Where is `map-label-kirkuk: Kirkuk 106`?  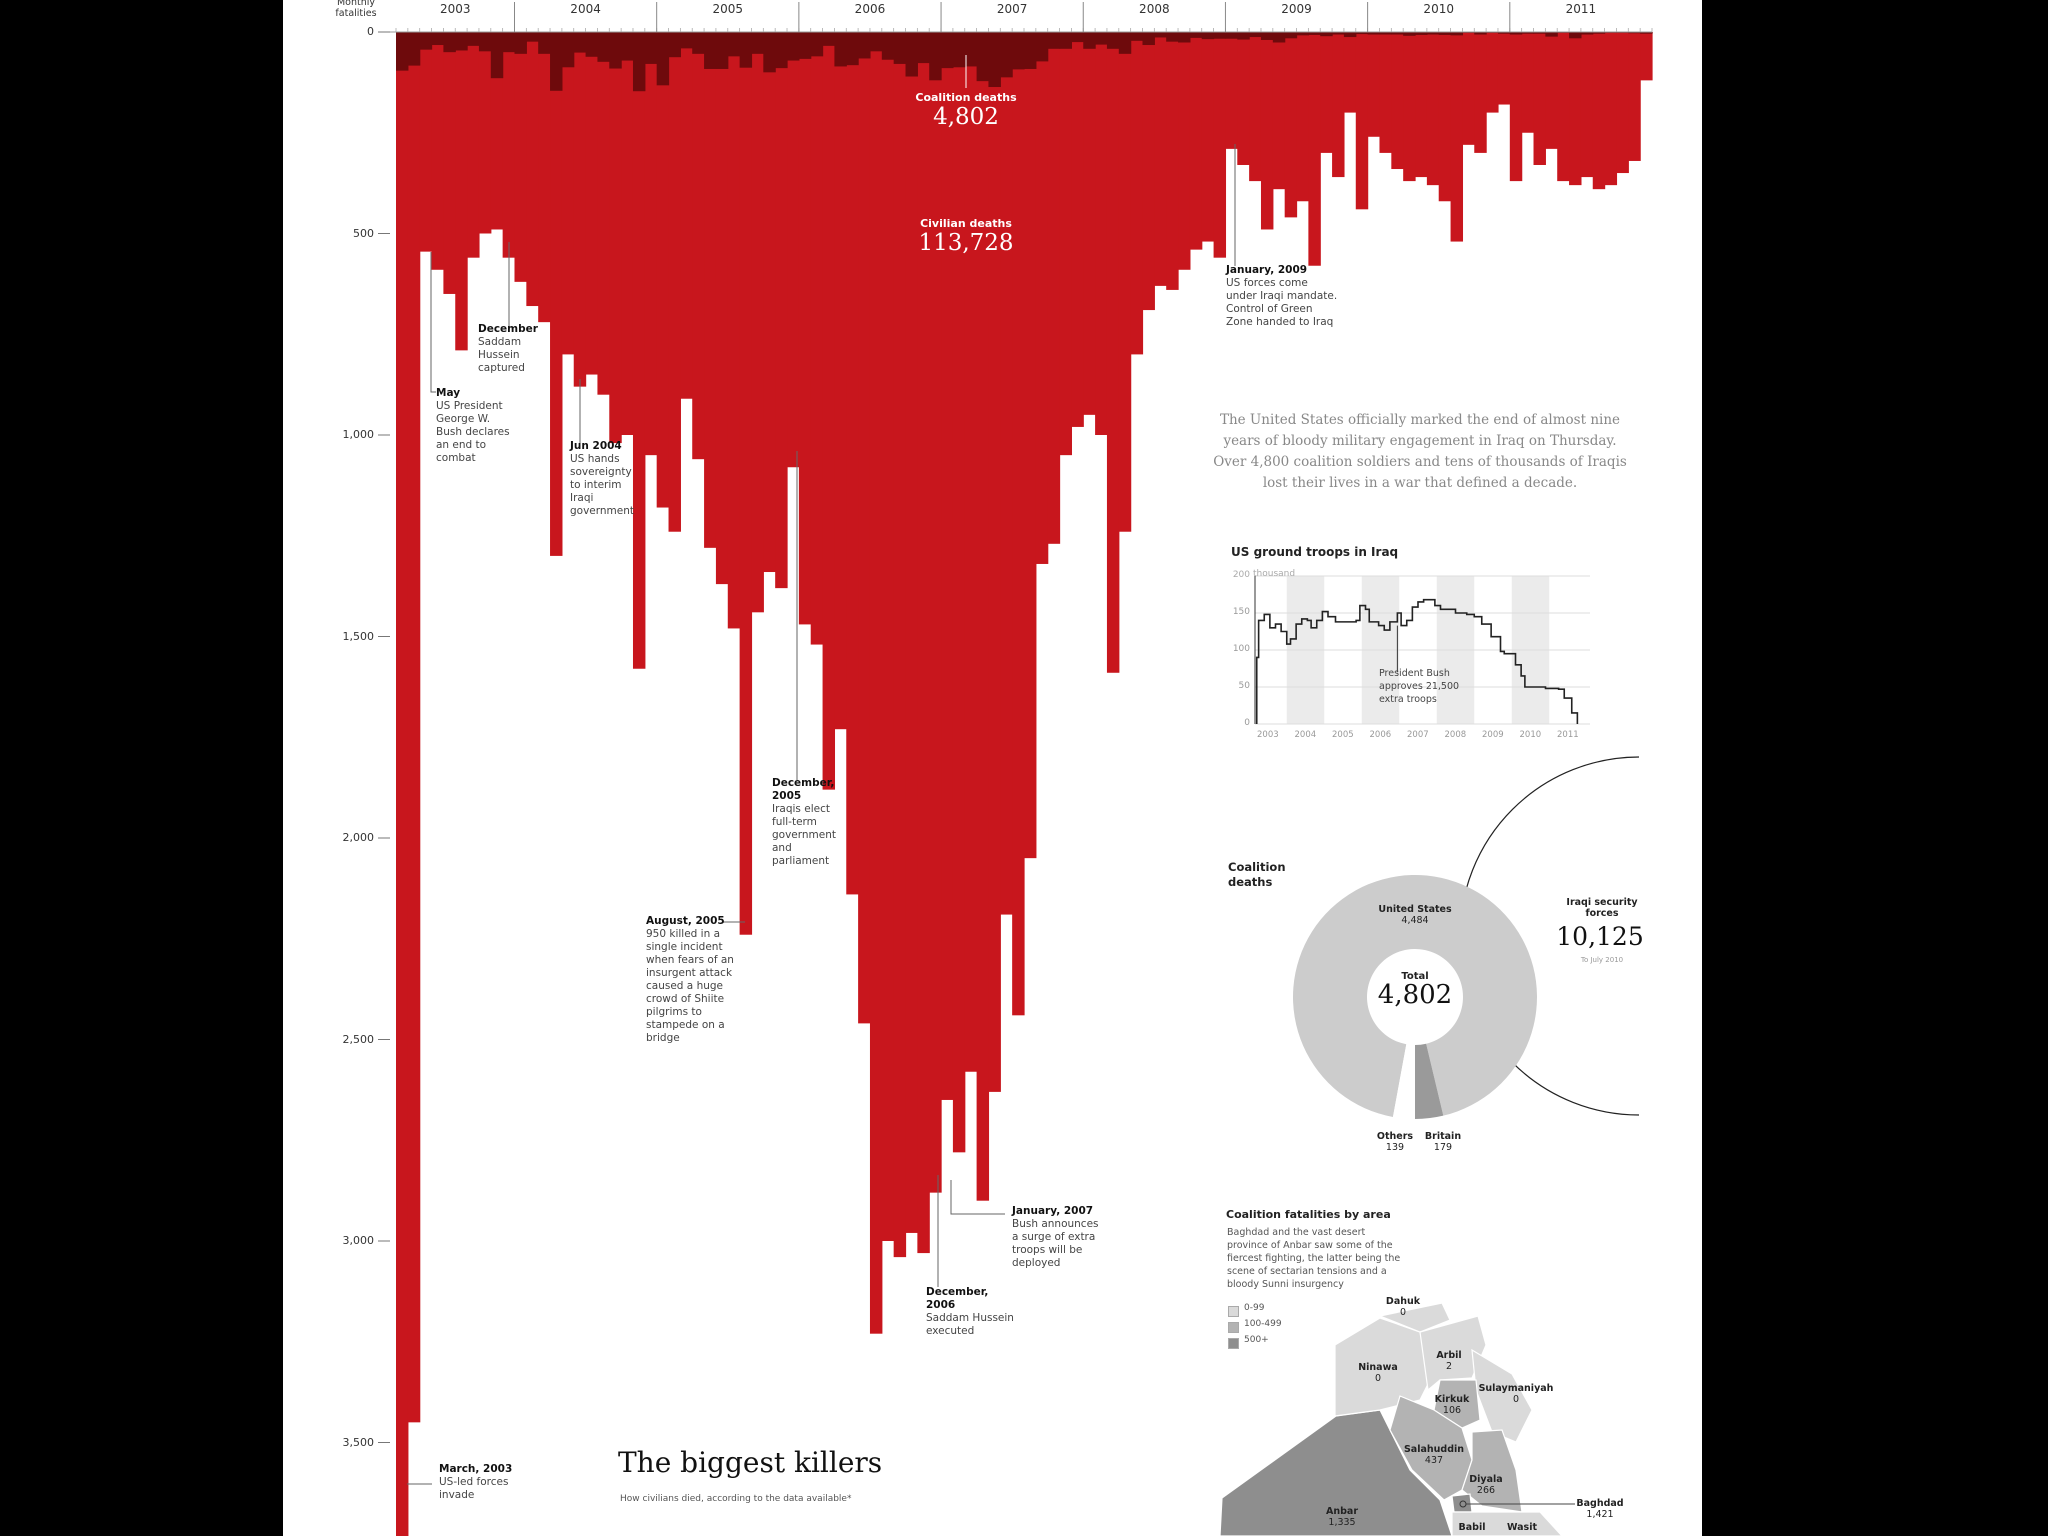
map-label-kirkuk: Kirkuk 106 is located at coordinates (1452, 1405).